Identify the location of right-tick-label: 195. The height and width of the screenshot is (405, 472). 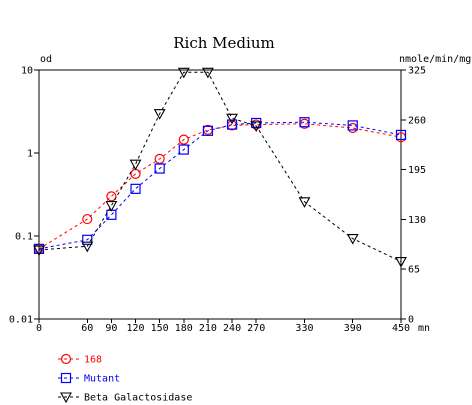
(417, 170).